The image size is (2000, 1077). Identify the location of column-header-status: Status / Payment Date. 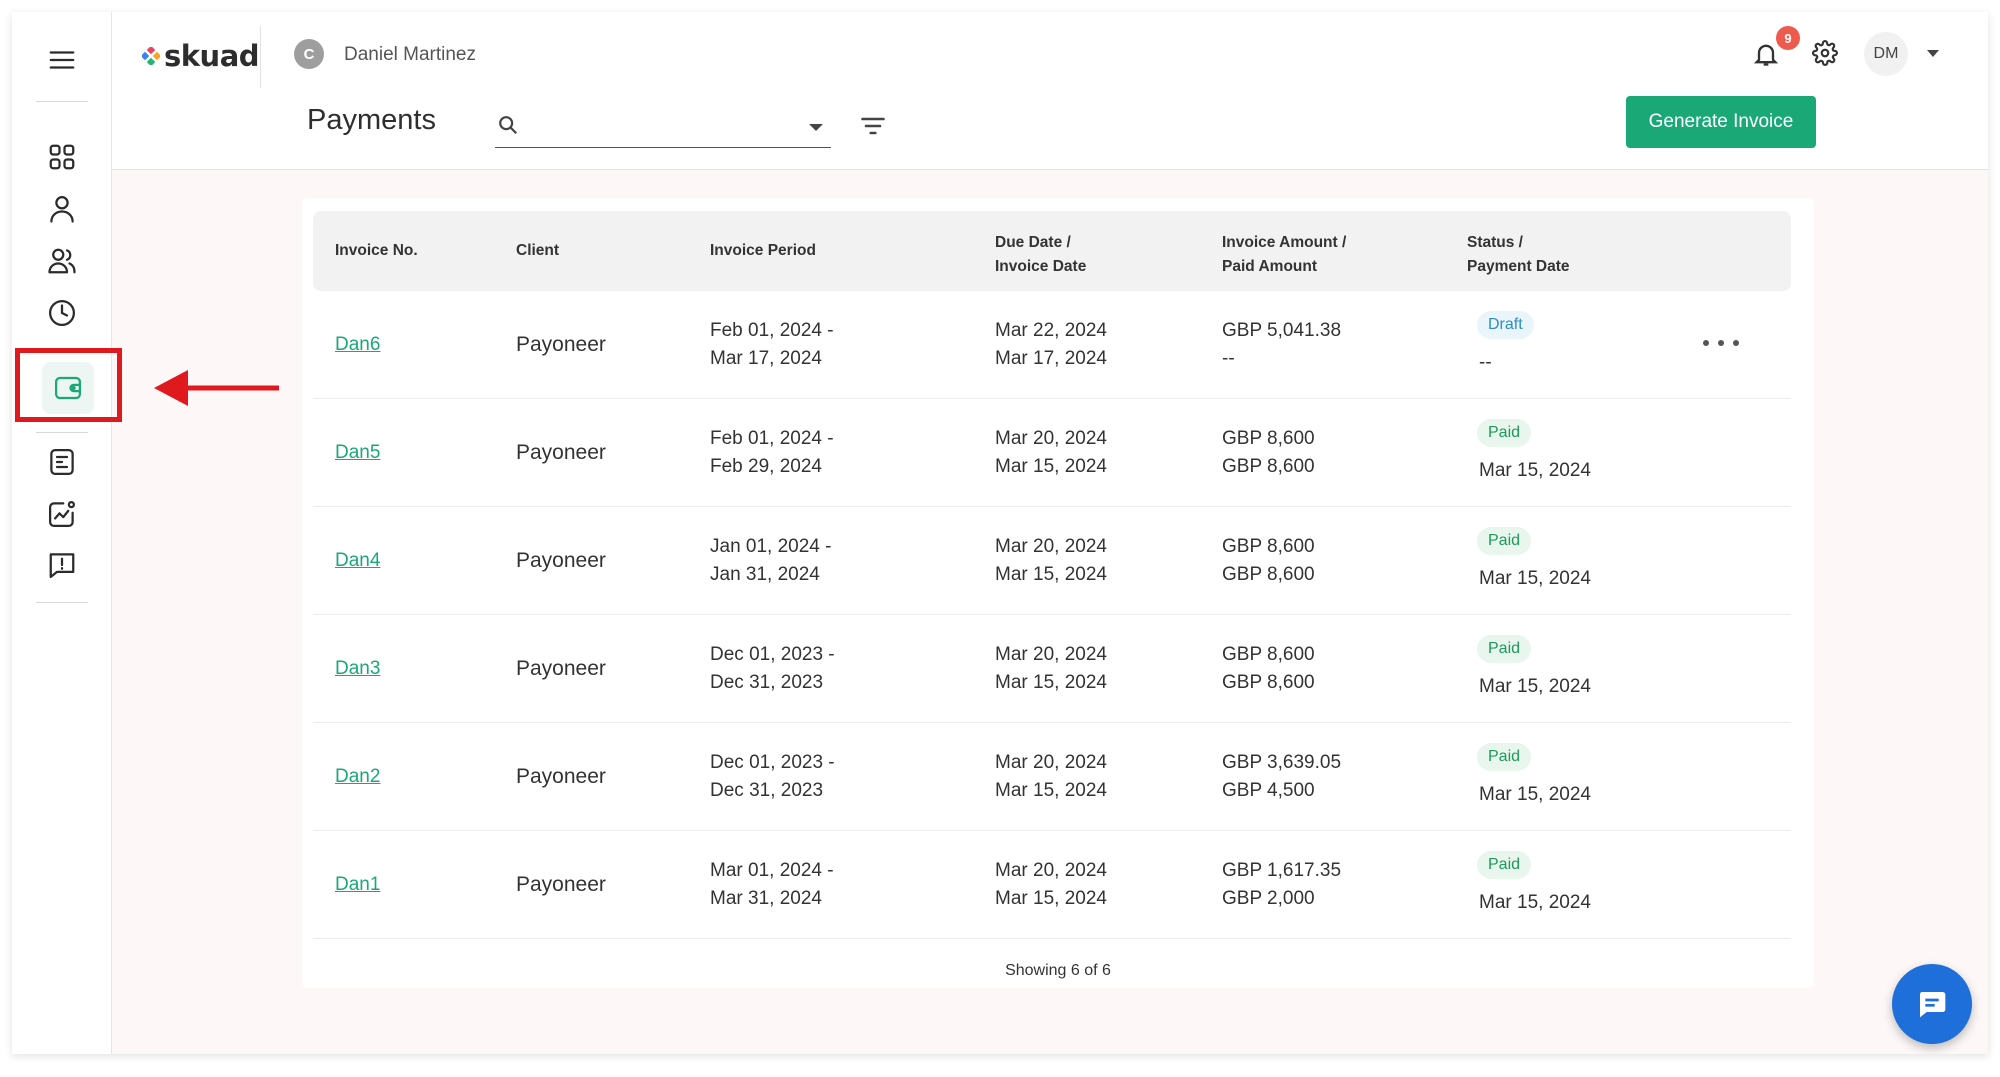
(1518, 255).